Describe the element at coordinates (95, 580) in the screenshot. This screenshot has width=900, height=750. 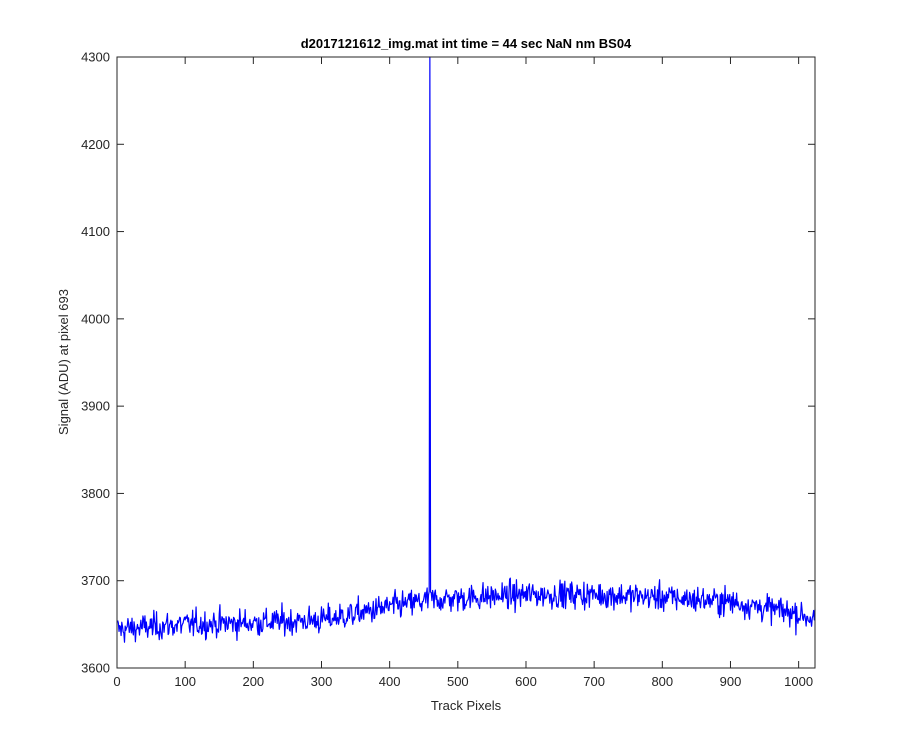
I see `y-tick-label: 3700` at that location.